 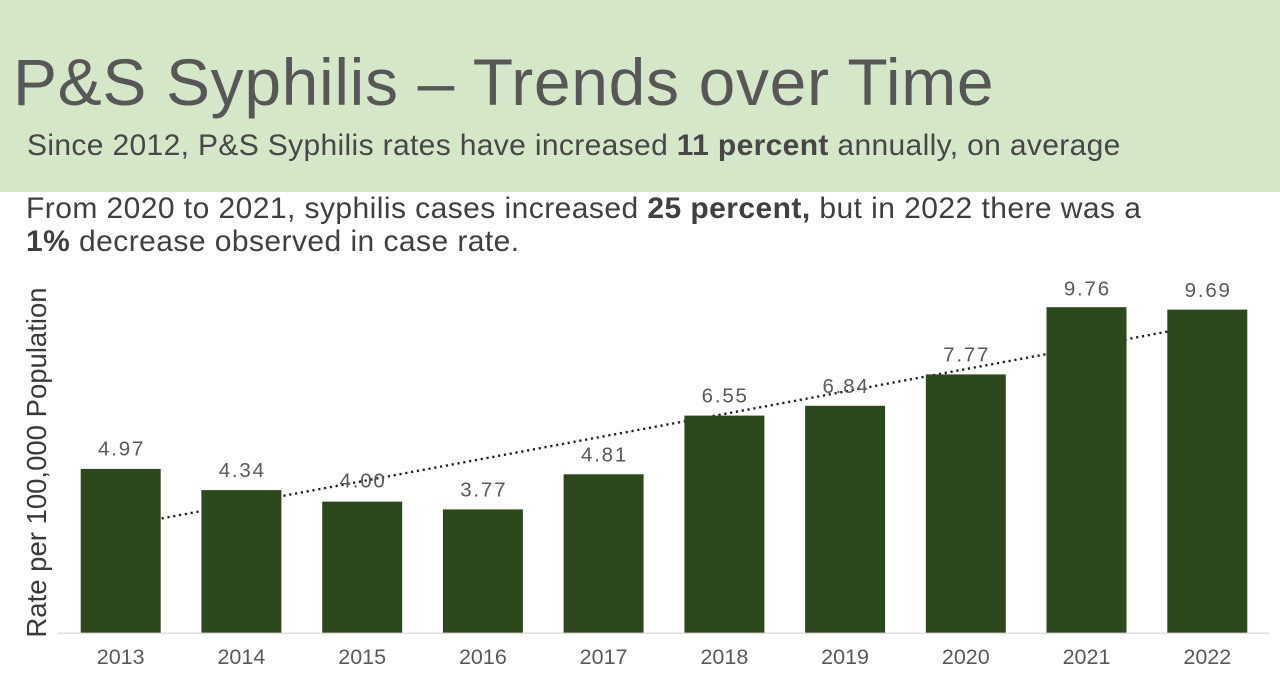 I want to click on svg-text: 9.69, so click(x=1208, y=290).